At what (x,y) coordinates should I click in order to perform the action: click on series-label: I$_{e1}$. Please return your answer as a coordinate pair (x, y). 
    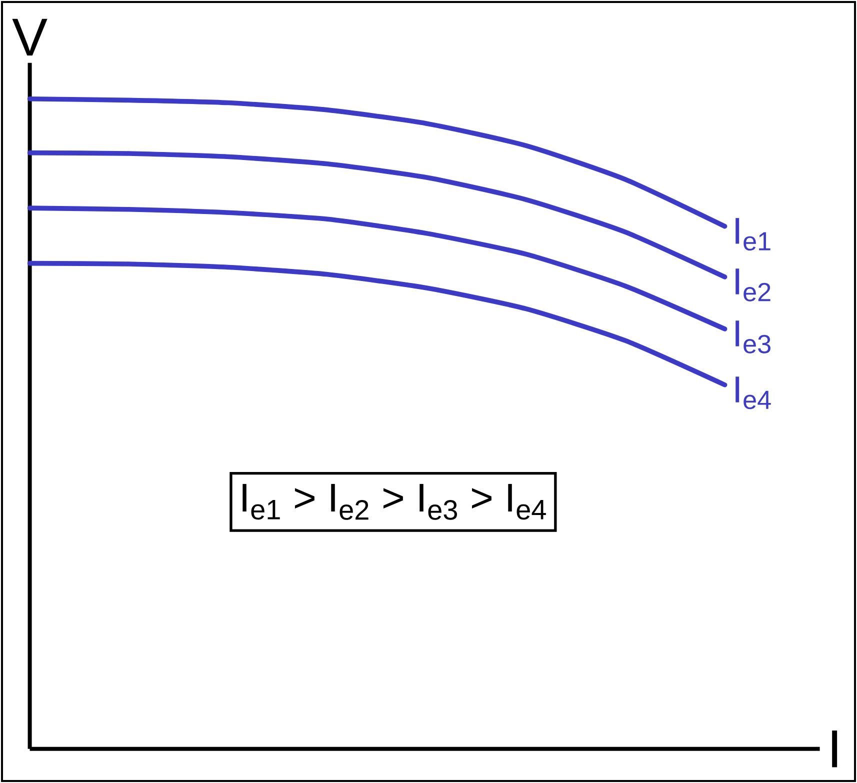
    Looking at the image, I should click on (753, 234).